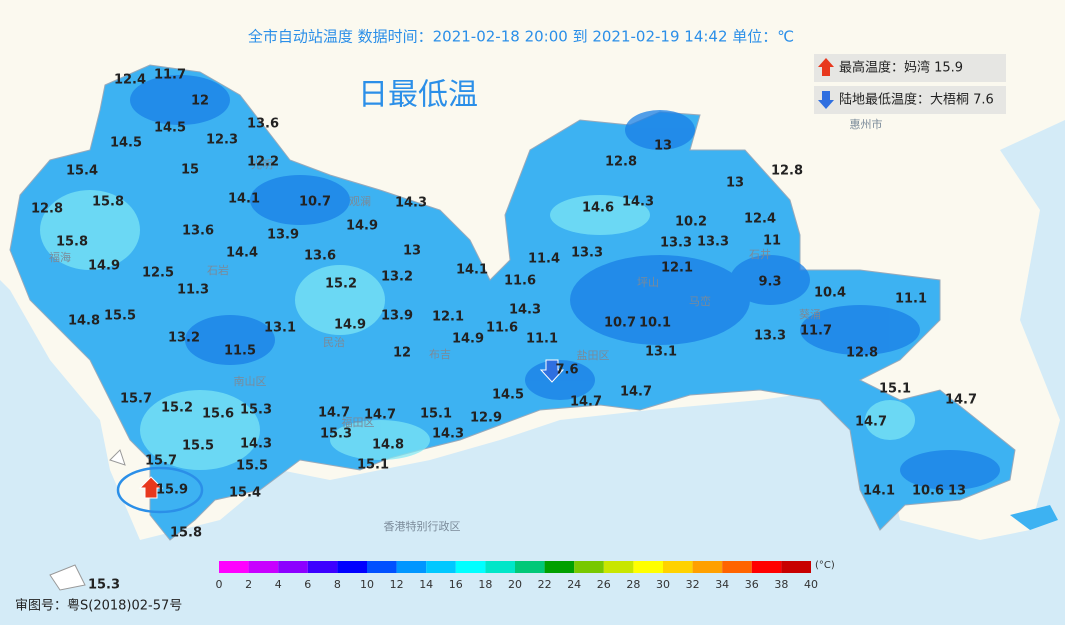  I want to click on station-value: 10.4, so click(830, 293).